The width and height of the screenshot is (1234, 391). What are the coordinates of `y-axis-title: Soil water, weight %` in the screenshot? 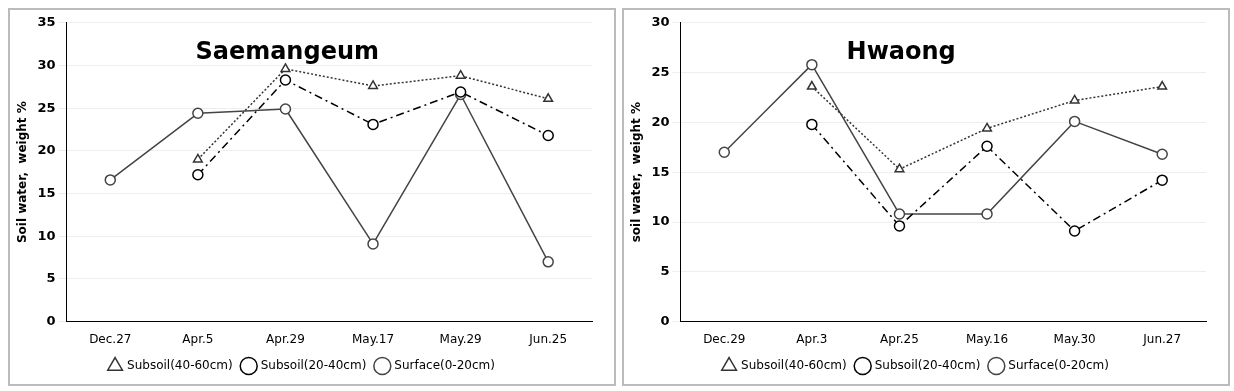 It's located at (22, 172).